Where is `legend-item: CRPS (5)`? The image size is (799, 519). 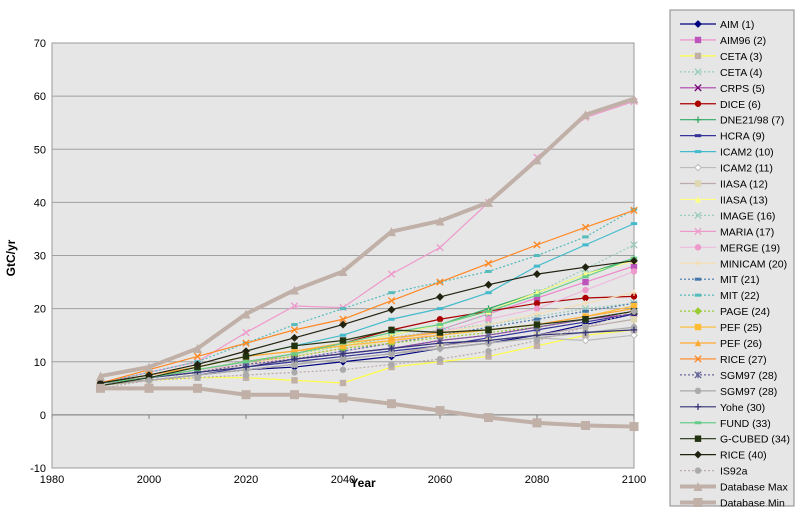
legend-item: CRPS (5) is located at coordinates (722, 89).